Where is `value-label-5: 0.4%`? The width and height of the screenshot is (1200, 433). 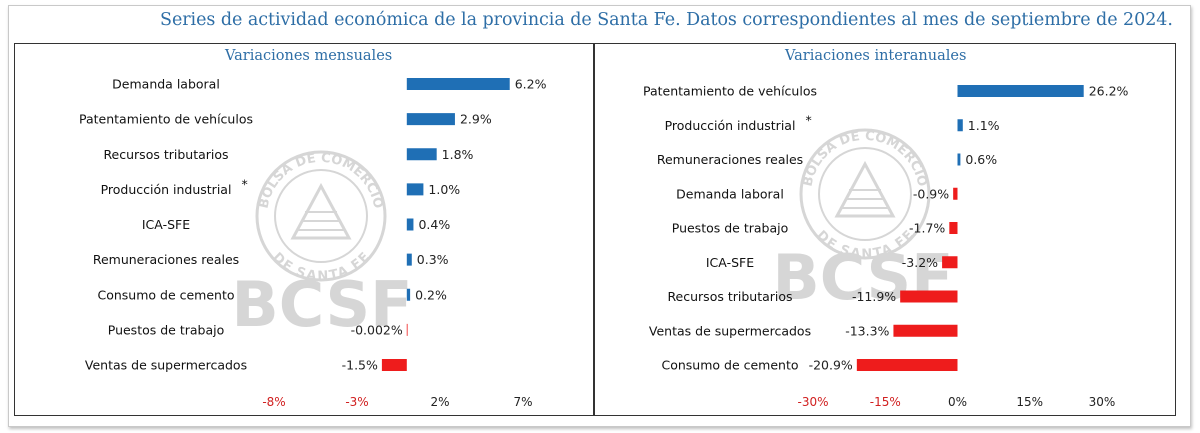 value-label-5: 0.4% is located at coordinates (434, 224).